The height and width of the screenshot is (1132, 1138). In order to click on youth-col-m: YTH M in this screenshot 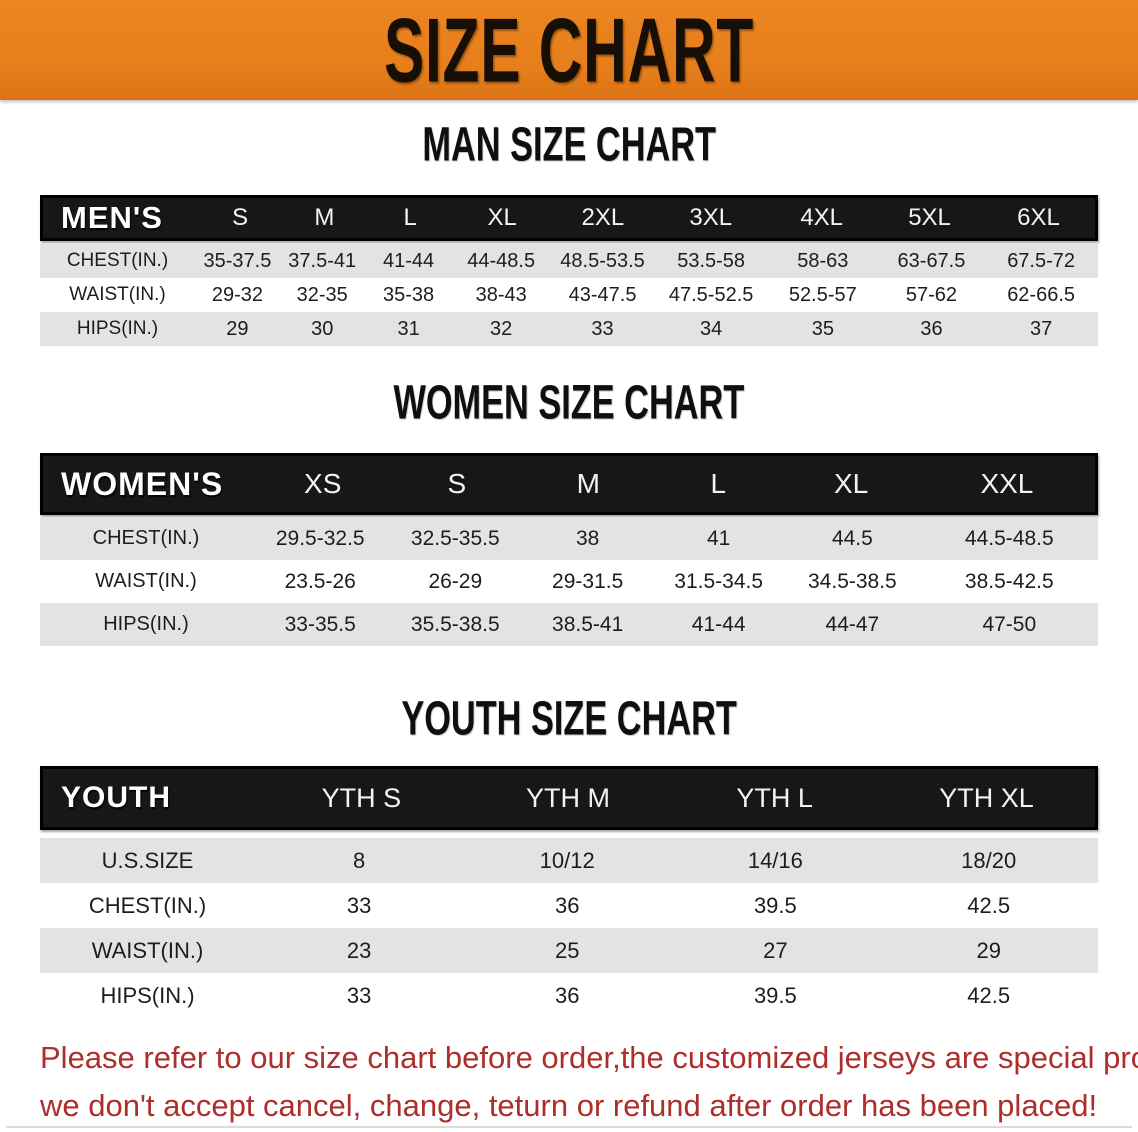, I will do `click(567, 797)`.